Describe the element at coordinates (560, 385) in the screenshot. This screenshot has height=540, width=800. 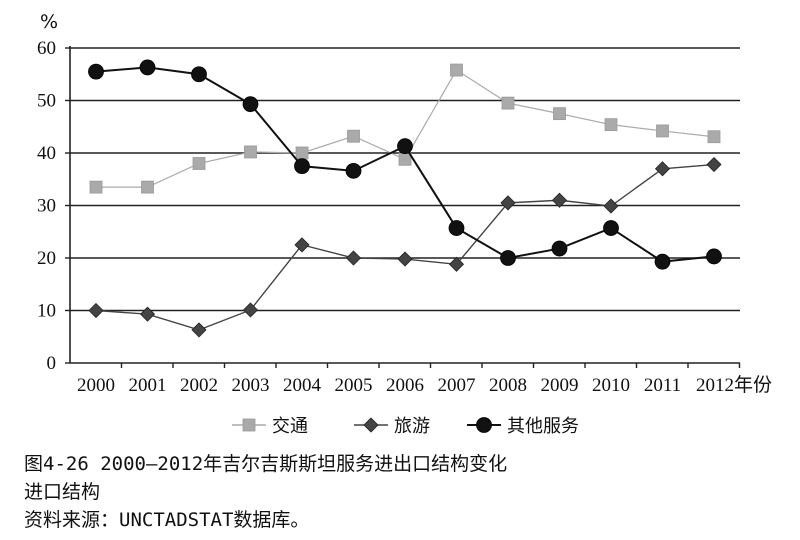
I see `x-tick-label: 2009` at that location.